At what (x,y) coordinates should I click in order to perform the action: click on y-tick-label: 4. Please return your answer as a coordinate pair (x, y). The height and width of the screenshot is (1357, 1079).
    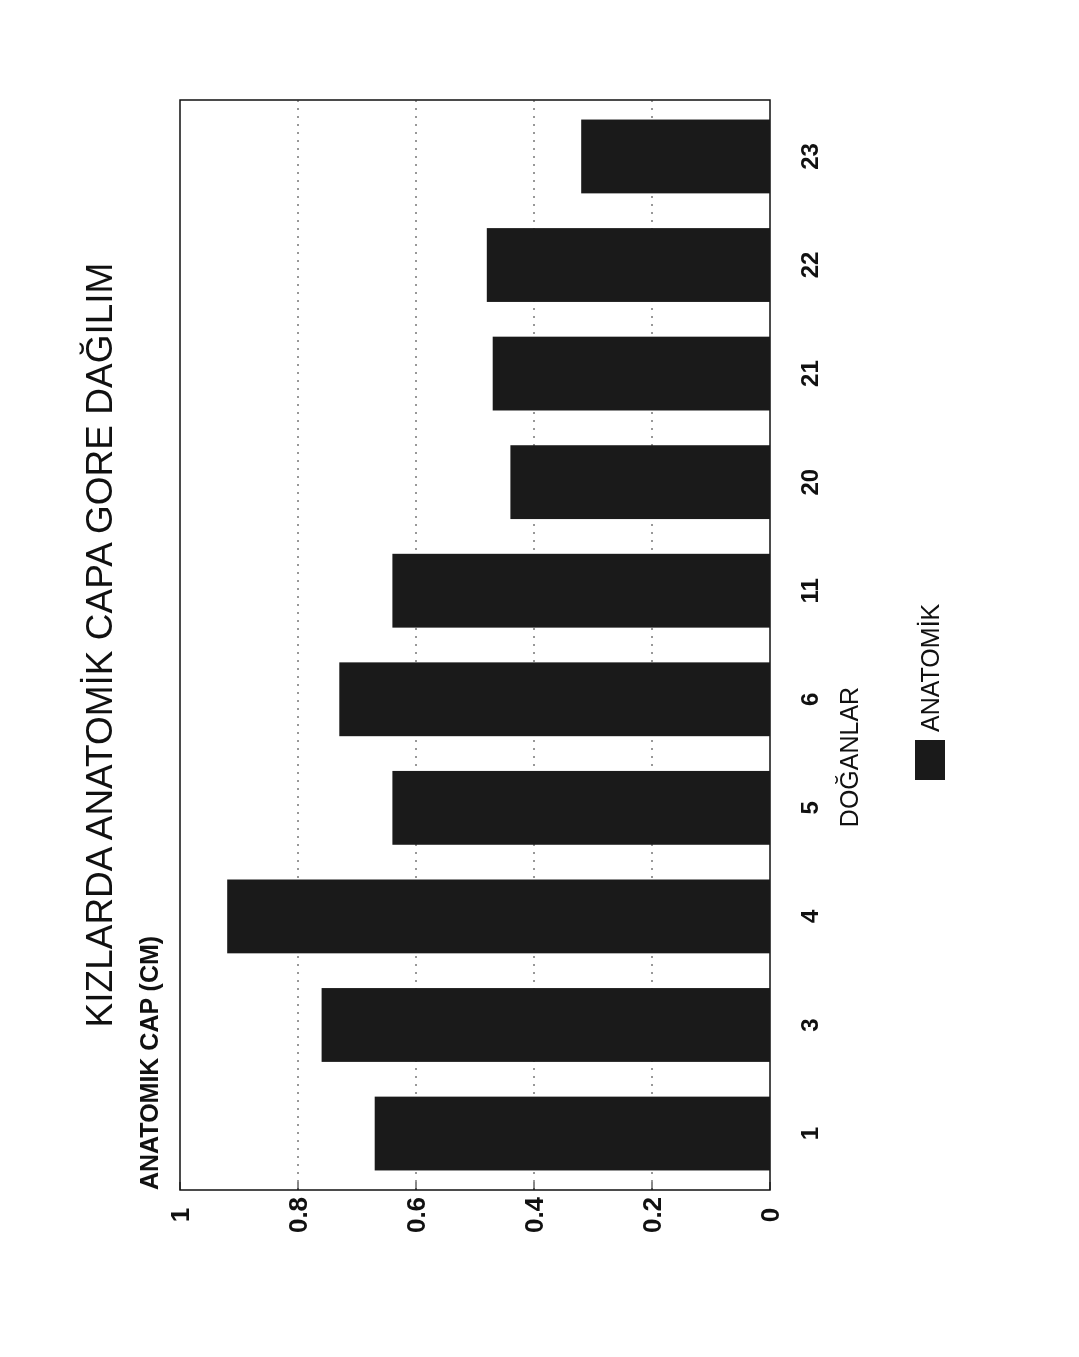
    Looking at the image, I should click on (809, 916).